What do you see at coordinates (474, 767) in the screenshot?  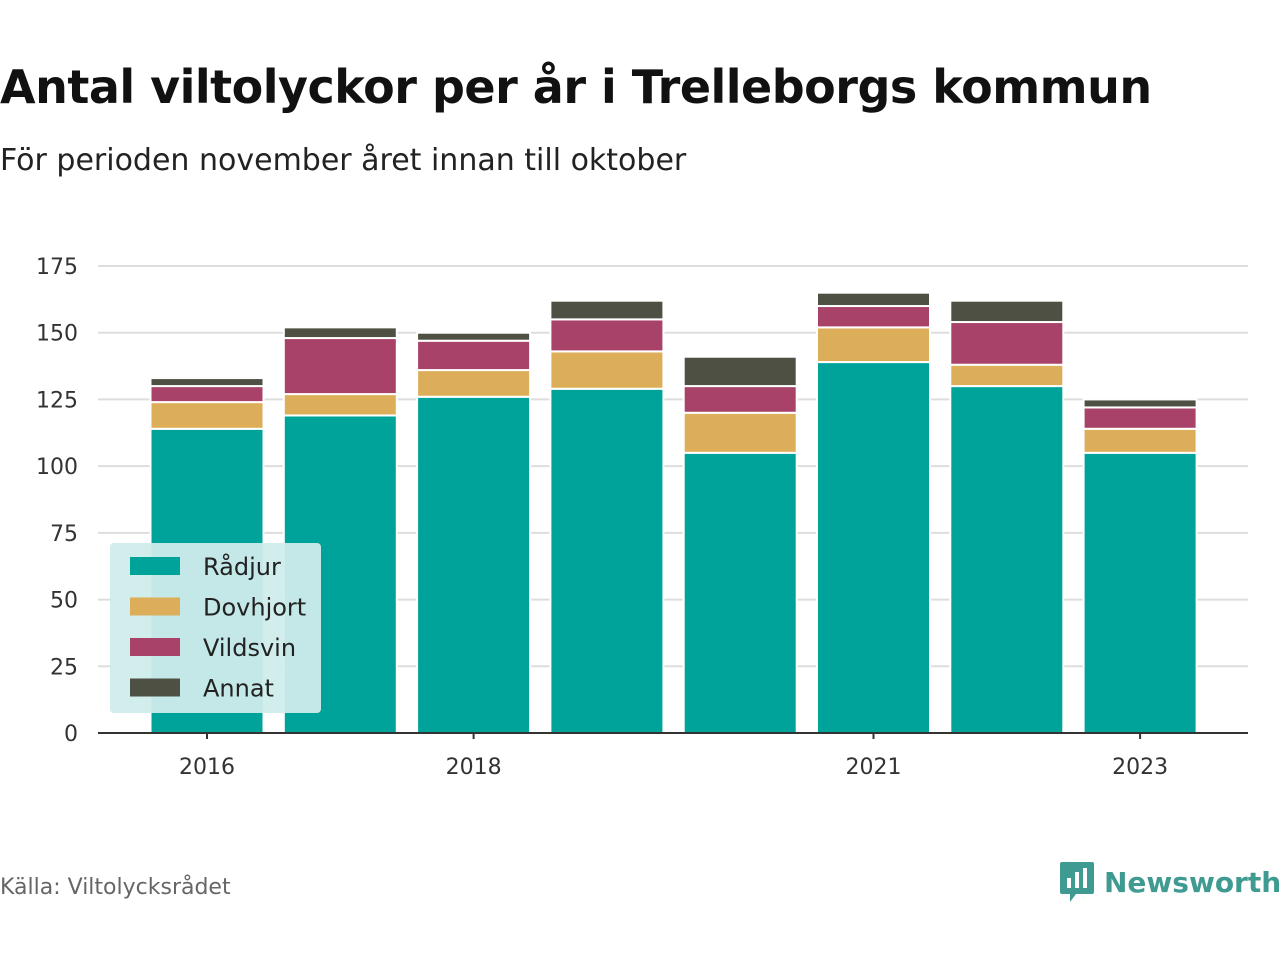 I see `x-tick-label: 2018` at bounding box center [474, 767].